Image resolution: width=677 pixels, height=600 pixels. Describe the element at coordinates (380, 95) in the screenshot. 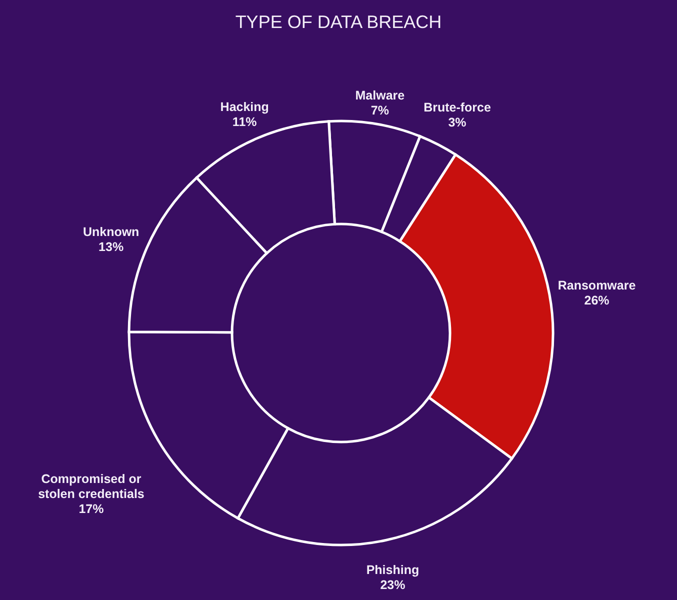

I see `slice-label: Malware` at that location.